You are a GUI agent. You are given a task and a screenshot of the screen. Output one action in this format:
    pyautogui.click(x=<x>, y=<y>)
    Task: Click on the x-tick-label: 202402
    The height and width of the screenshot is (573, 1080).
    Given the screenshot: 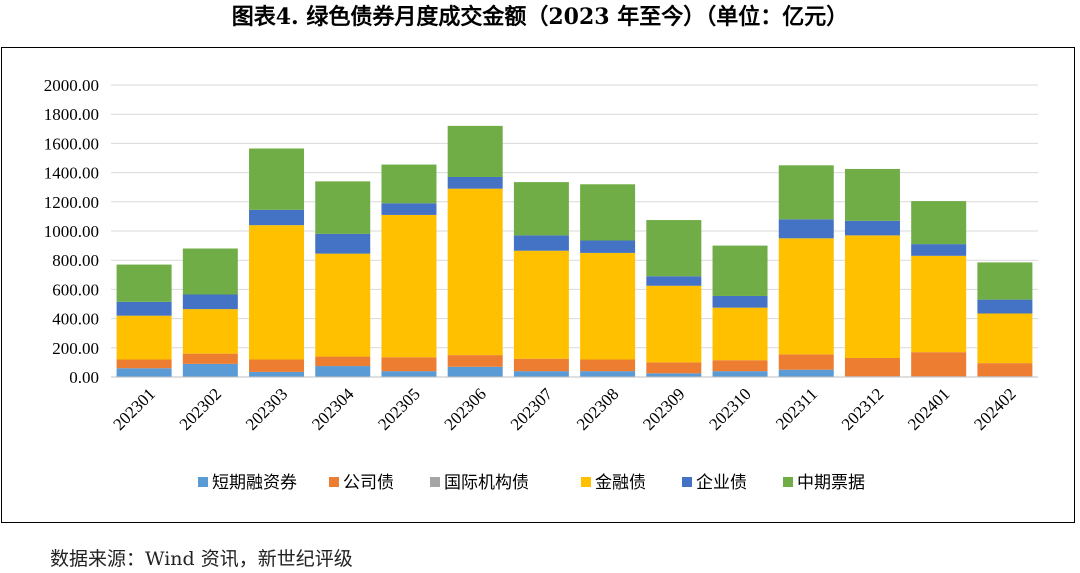 What is the action you would take?
    pyautogui.click(x=994, y=408)
    